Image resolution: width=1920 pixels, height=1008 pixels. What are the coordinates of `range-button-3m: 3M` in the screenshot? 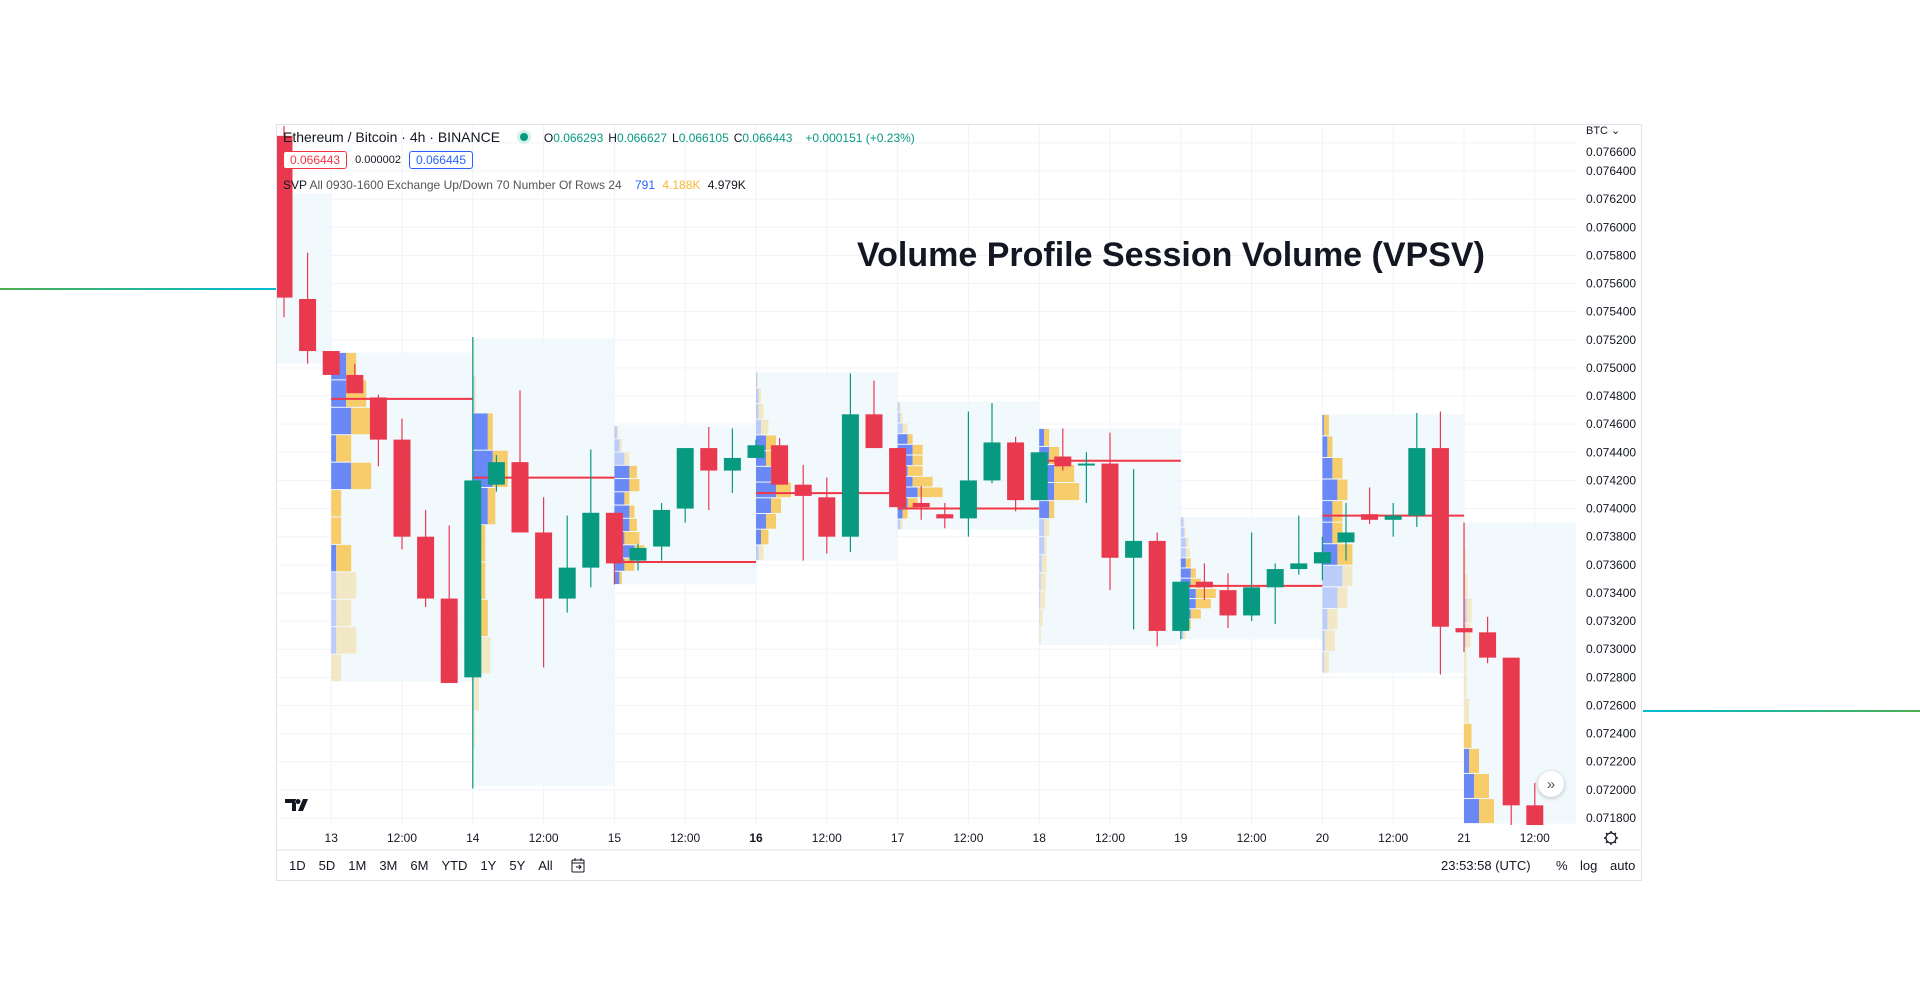 It's located at (388, 865).